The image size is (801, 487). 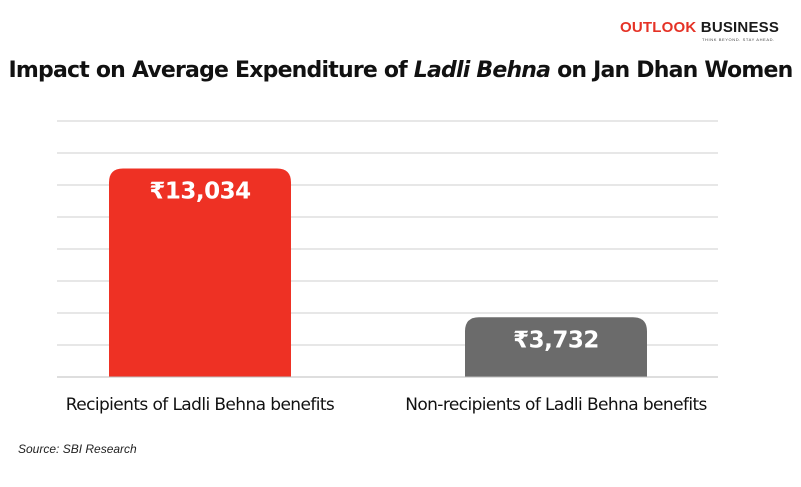 I want to click on logo-word-outlook: OUTLOOK, so click(x=658, y=27).